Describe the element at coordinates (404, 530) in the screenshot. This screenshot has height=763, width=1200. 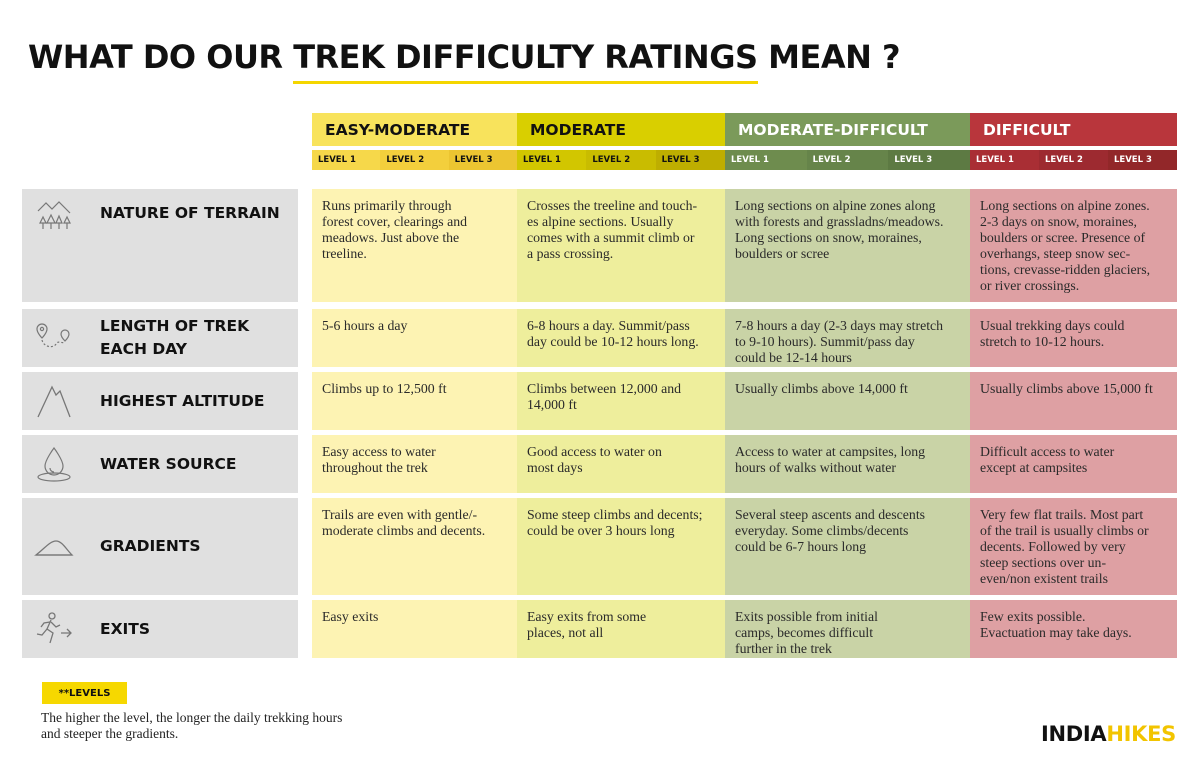
I see `cell-line: moderate climbs and decents.` at that location.